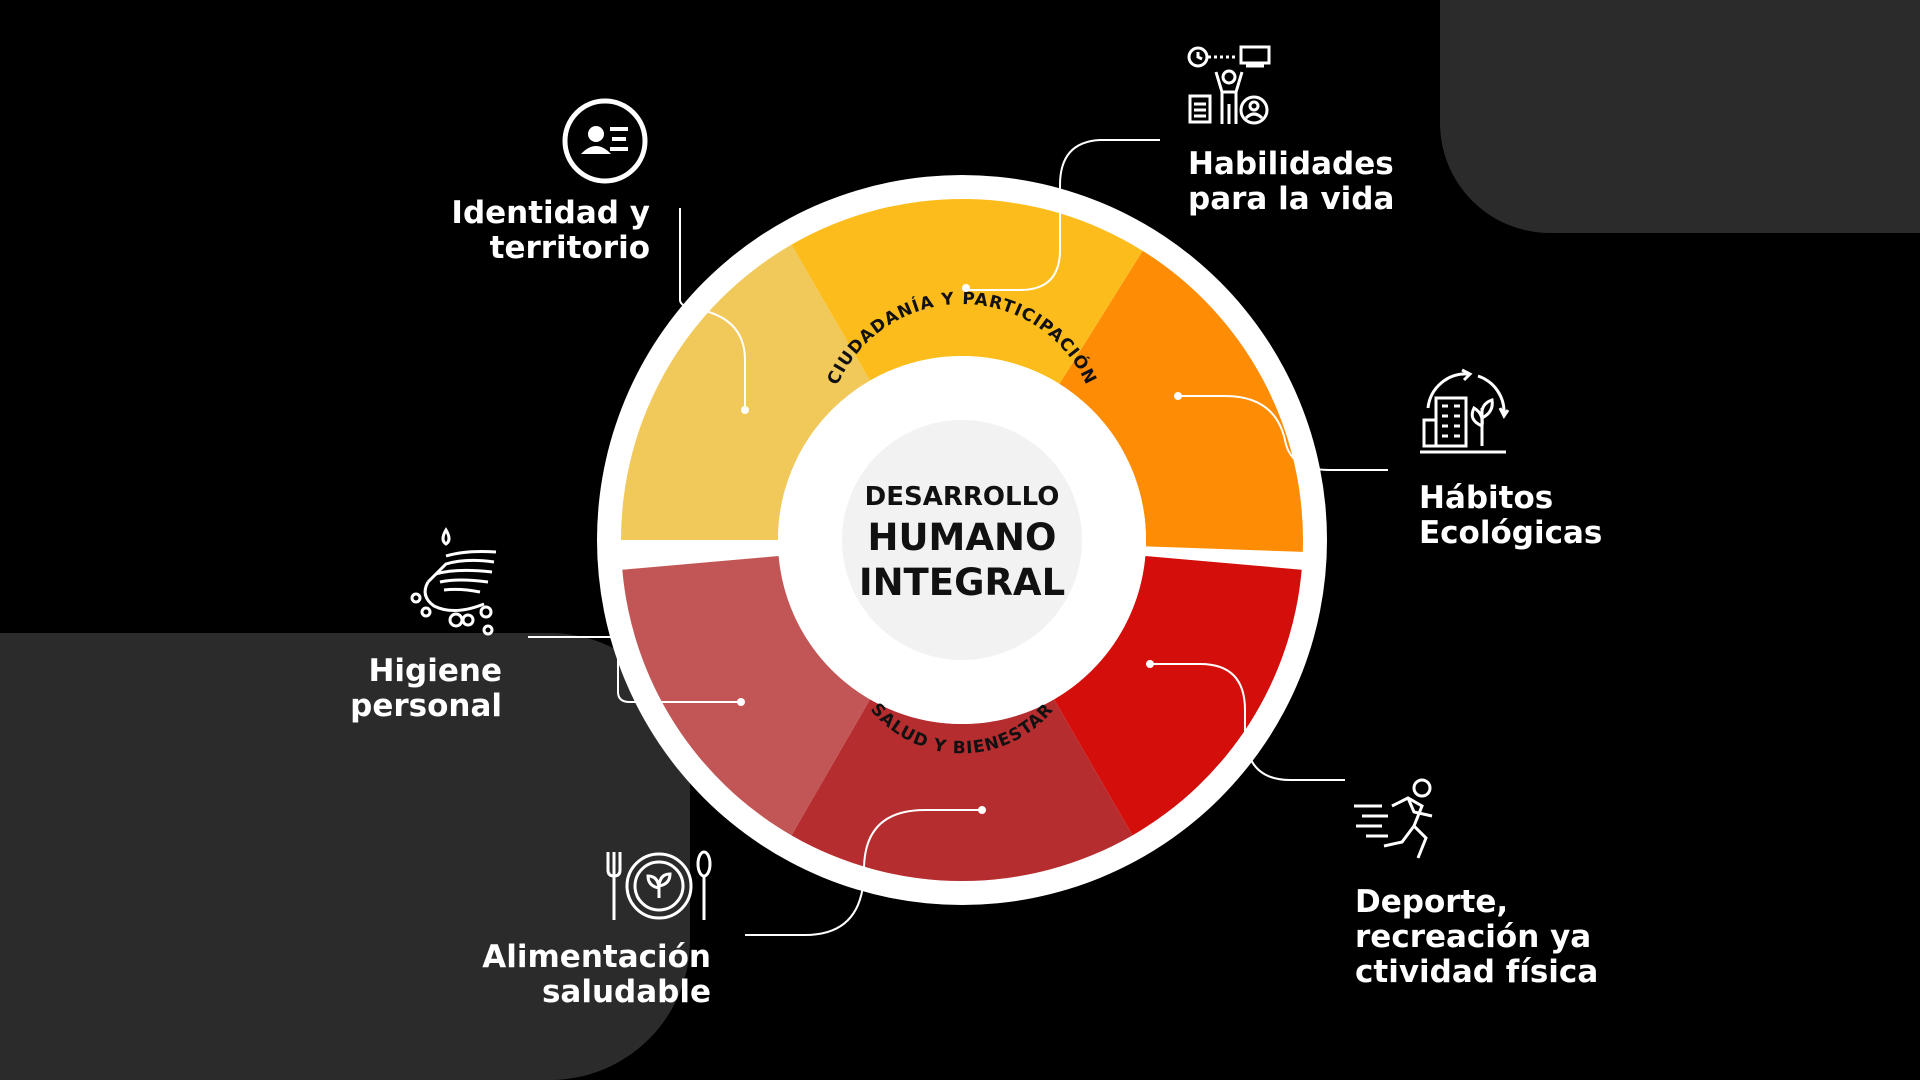 The height and width of the screenshot is (1080, 1920). I want to click on eco-building-icon, so click(1465, 411).